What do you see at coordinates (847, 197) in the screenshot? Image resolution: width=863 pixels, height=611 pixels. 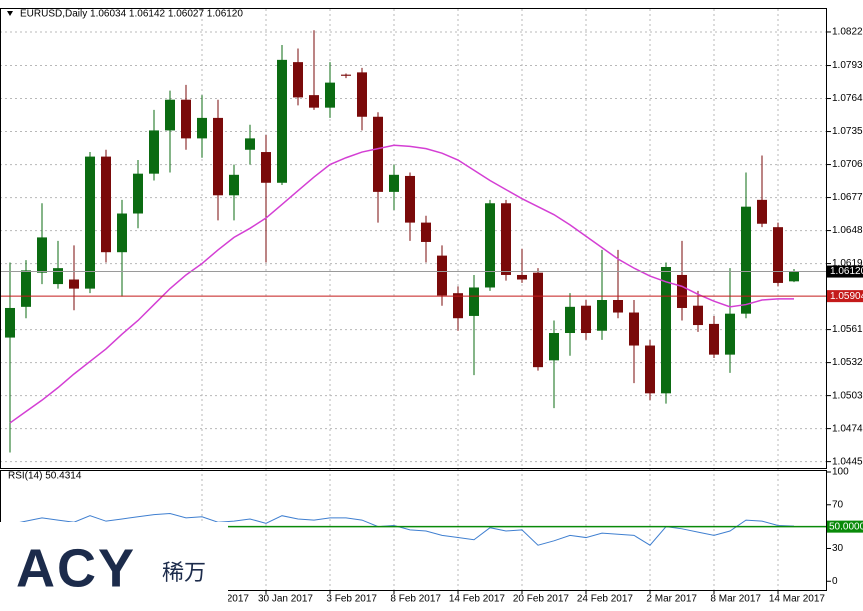 I see `y-tick-label: 1.06770` at bounding box center [847, 197].